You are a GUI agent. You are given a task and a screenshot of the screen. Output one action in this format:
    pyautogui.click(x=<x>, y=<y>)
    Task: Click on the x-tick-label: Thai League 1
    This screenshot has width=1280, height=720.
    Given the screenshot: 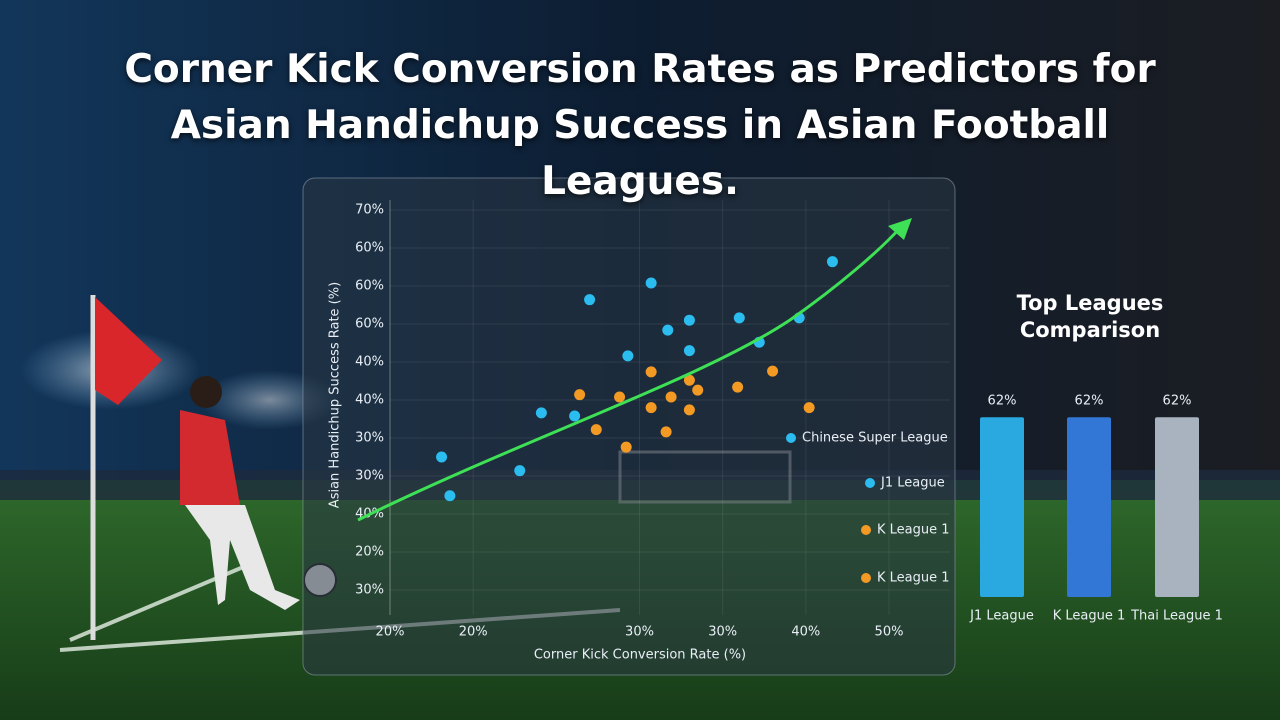 What is the action you would take?
    pyautogui.click(x=1176, y=616)
    